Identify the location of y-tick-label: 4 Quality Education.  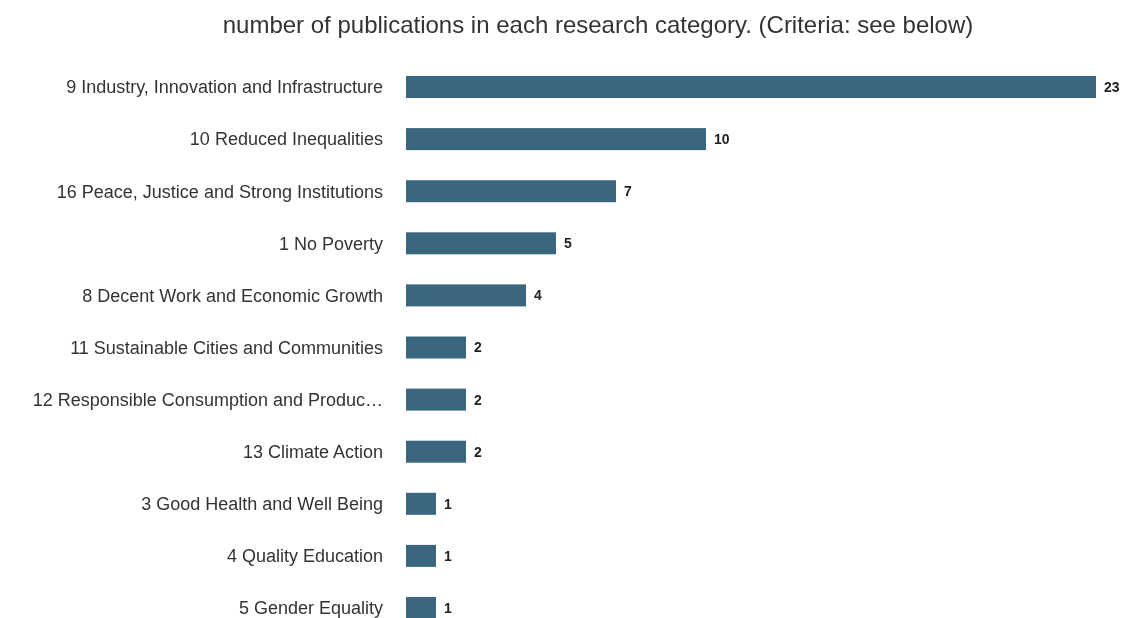
(304, 556).